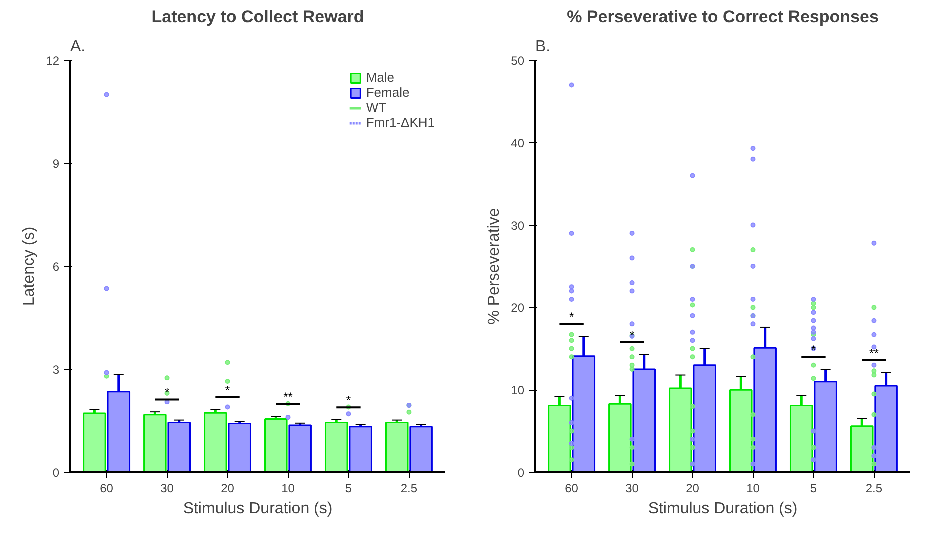 The height and width of the screenshot is (535, 939). Describe the element at coordinates (518, 225) in the screenshot. I see `y-tick-label: 30` at that location.